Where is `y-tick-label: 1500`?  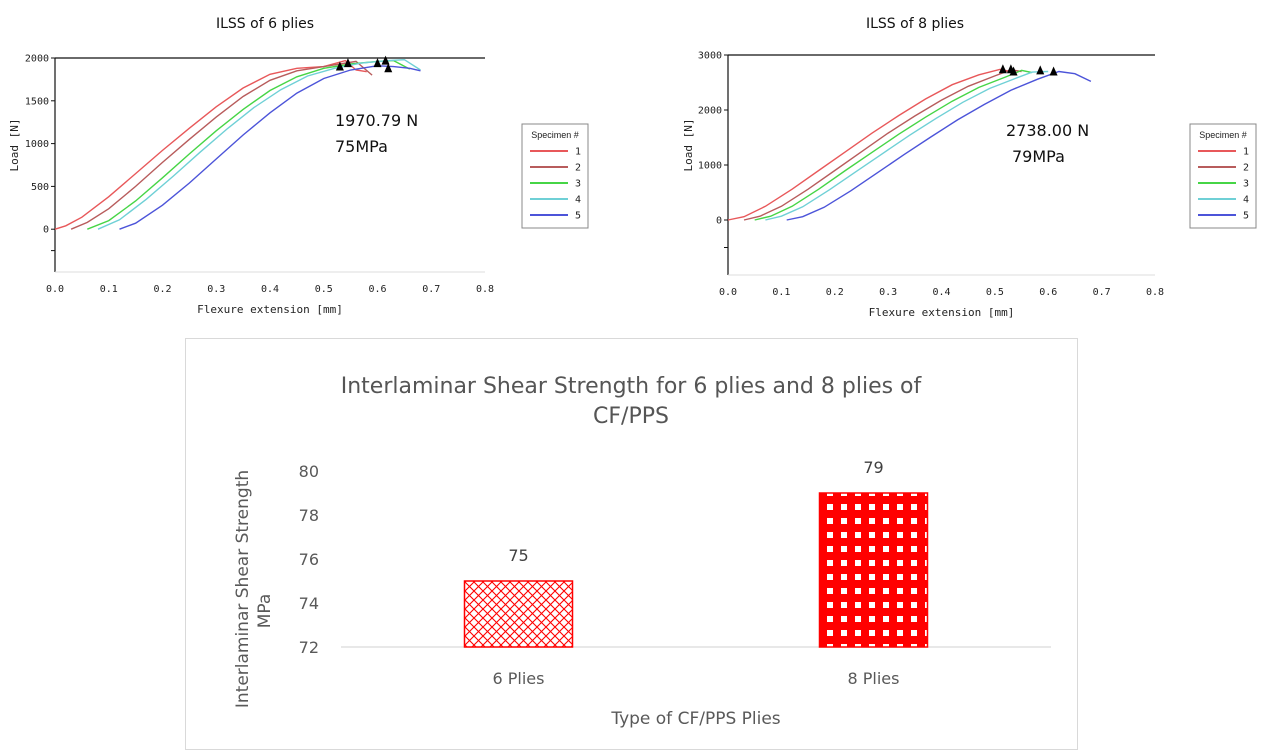
y-tick-label: 1500 is located at coordinates (37, 101).